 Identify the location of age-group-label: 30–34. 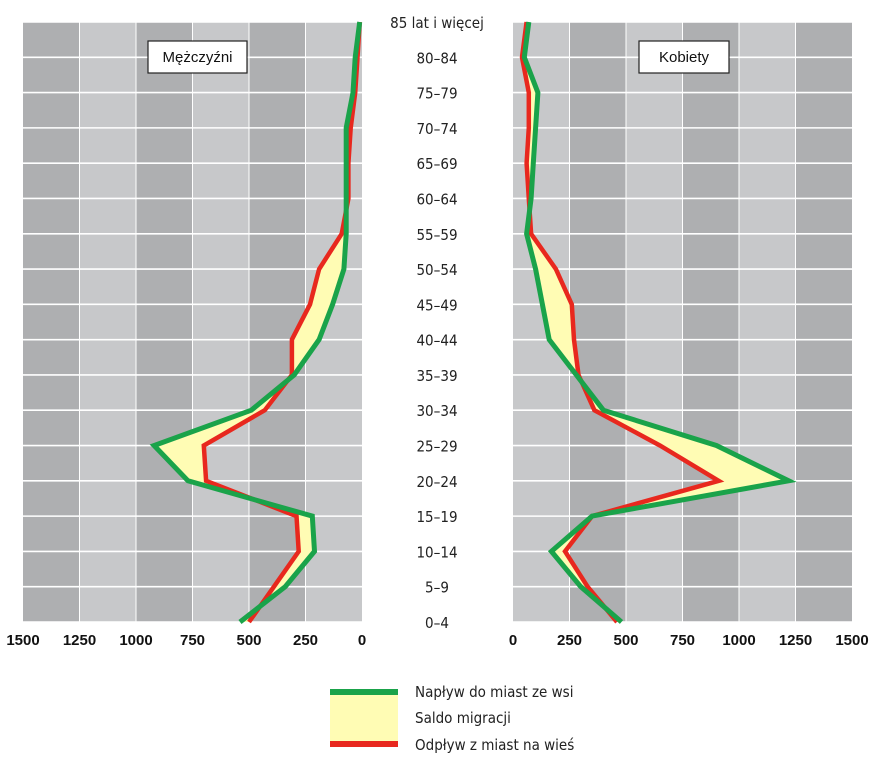
(436, 411).